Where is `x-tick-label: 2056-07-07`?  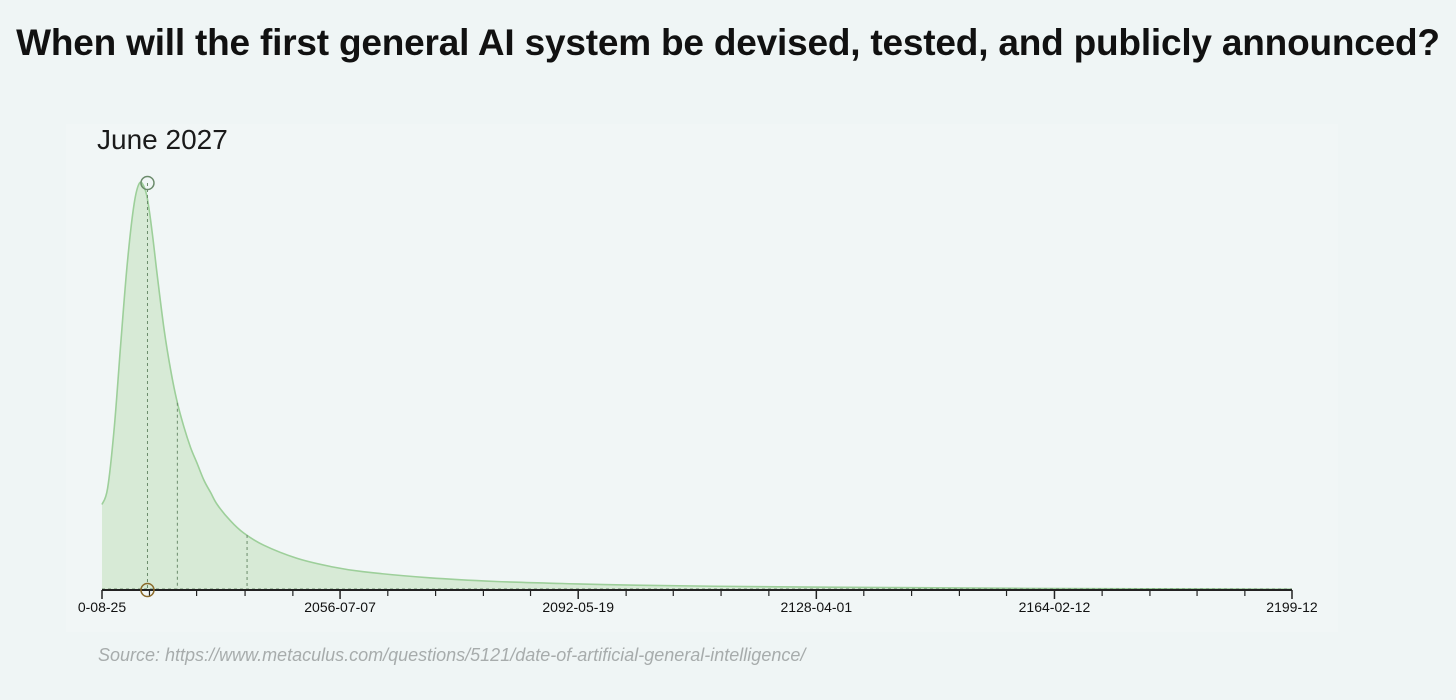 x-tick-label: 2056-07-07 is located at coordinates (340, 607).